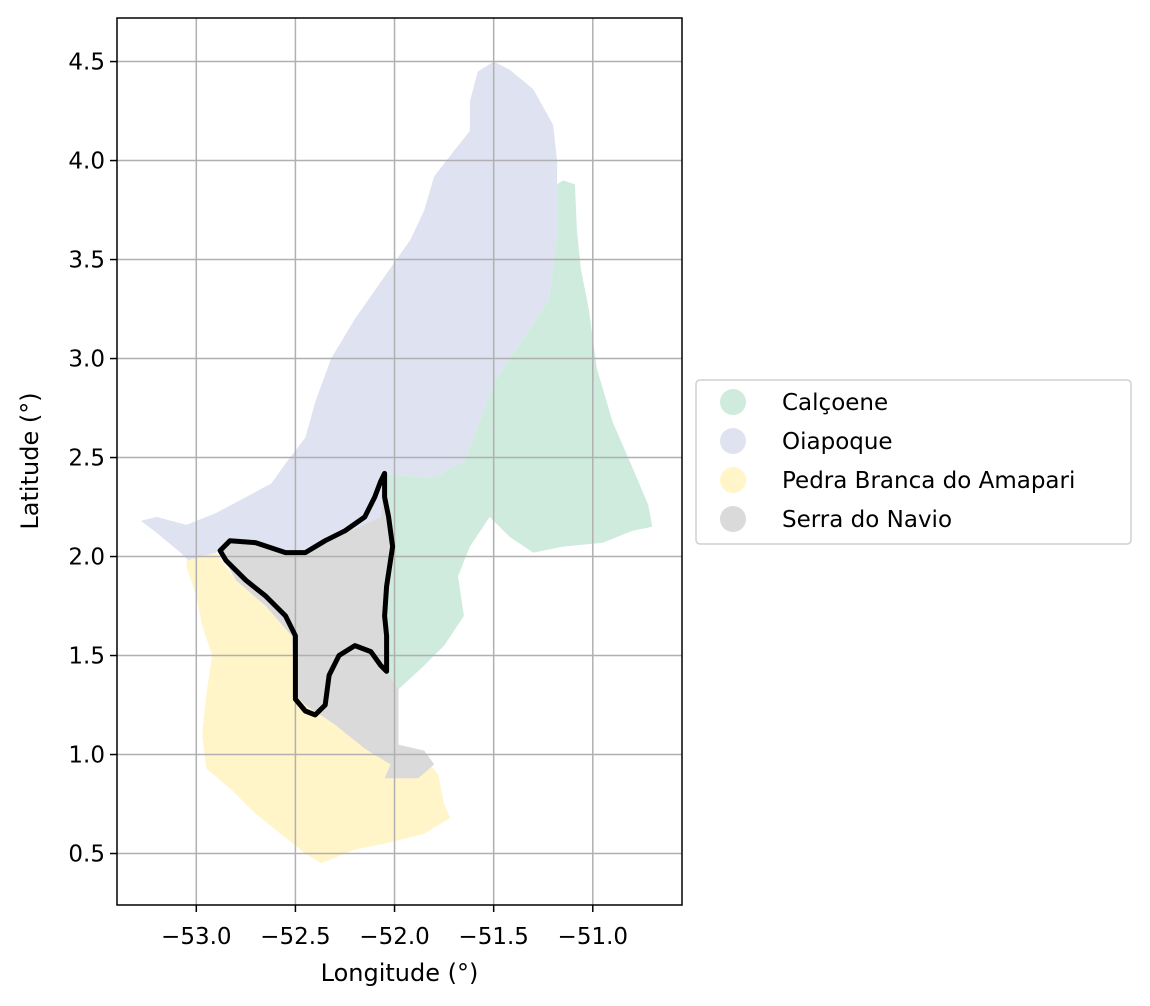 Image resolution: width=1150 pixels, height=1006 pixels. I want to click on region-calcoene, so click(518, 435).